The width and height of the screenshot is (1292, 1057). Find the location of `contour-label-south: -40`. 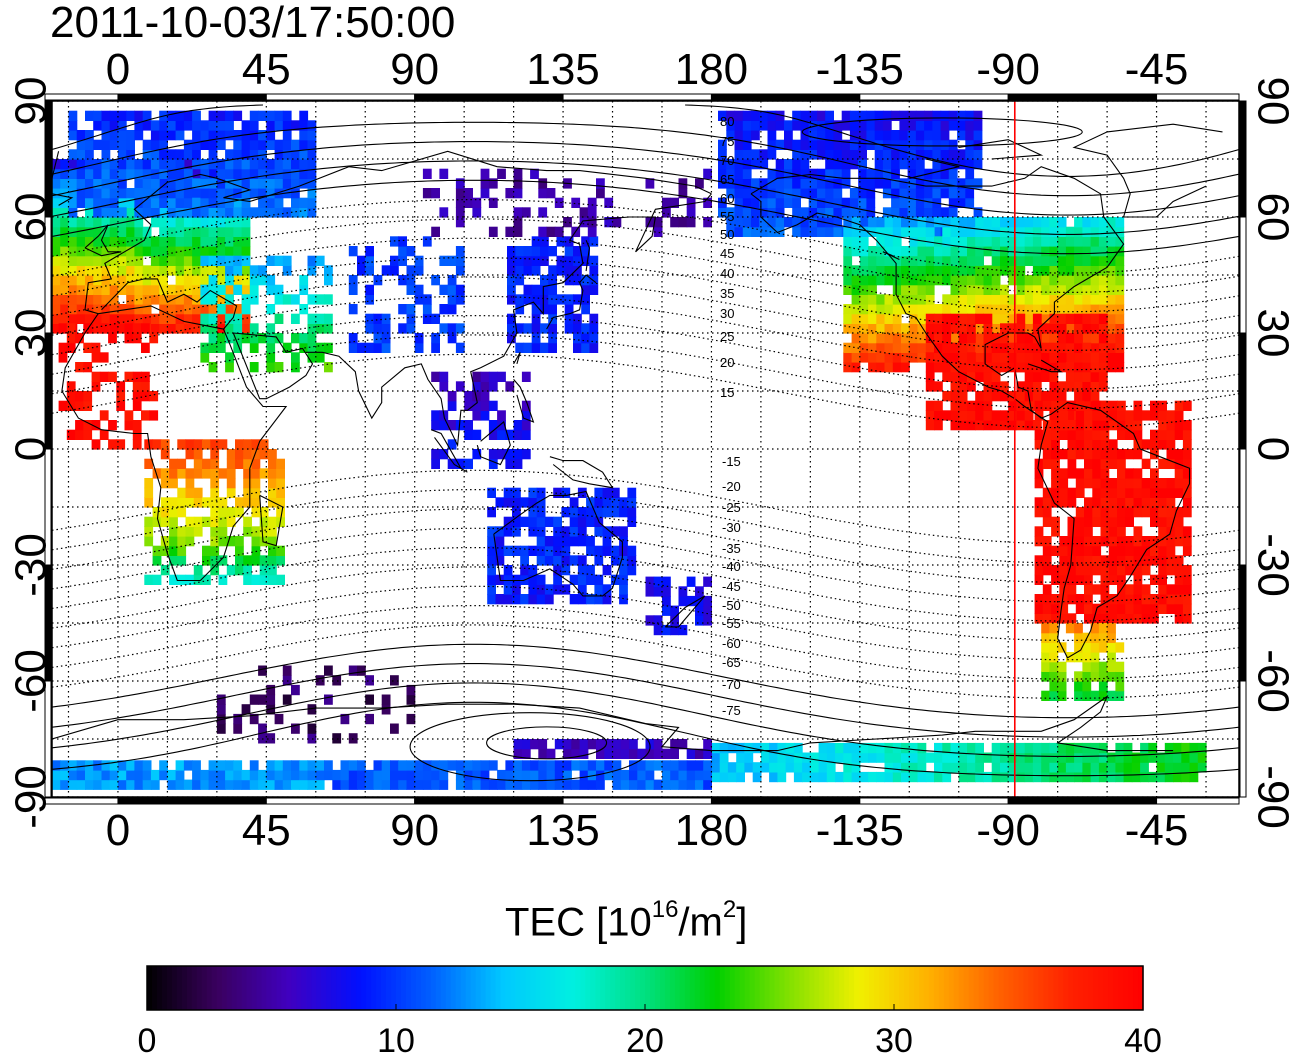

contour-label-south: -40 is located at coordinates (731, 566).